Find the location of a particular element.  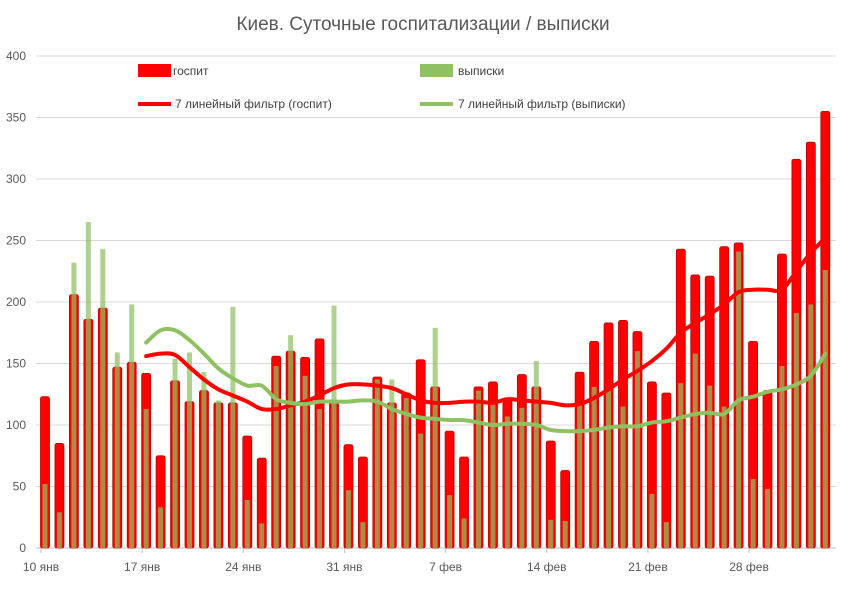

y-tick-label: 150 is located at coordinates (16, 364).